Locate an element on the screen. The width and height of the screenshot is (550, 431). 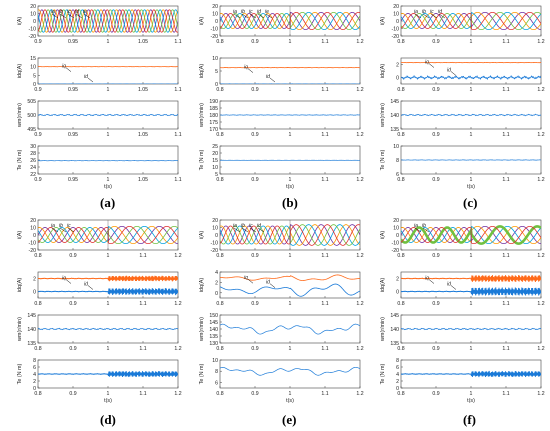
annotation-label: ie is located at coordinates (267, 12).